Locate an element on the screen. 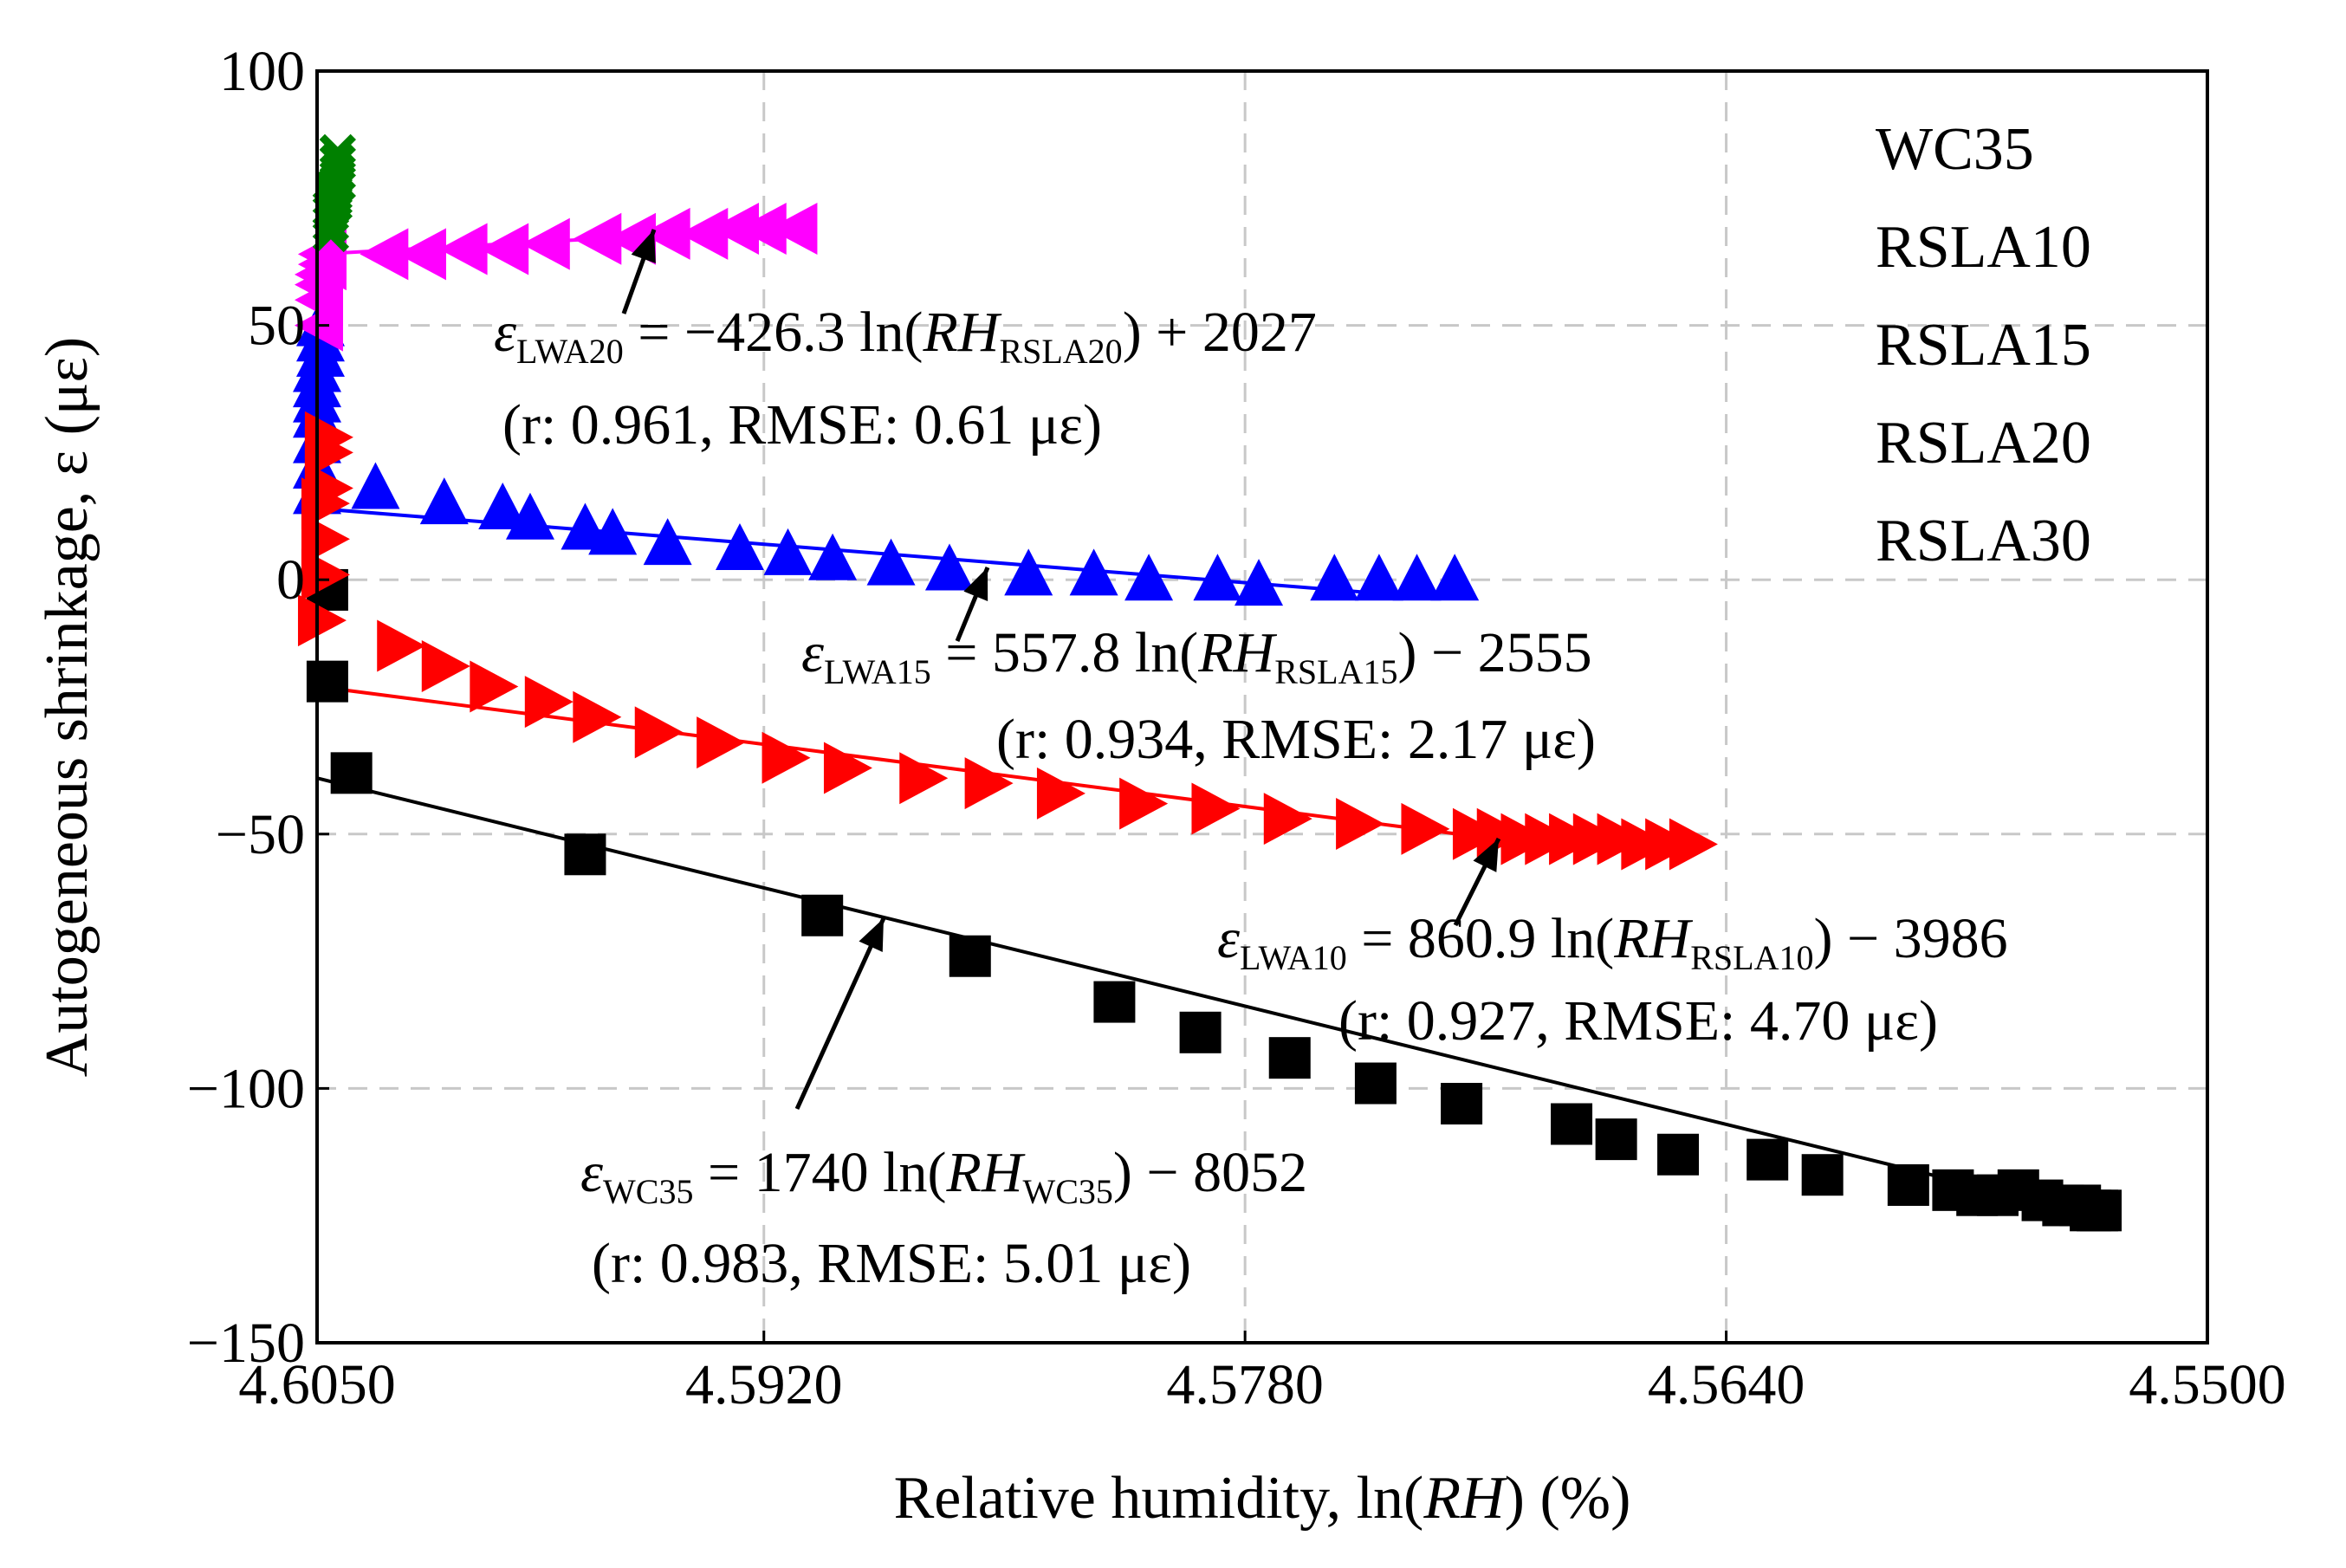 This screenshot has width=2346, height=1568. y-tick-label: 100 is located at coordinates (262, 71).